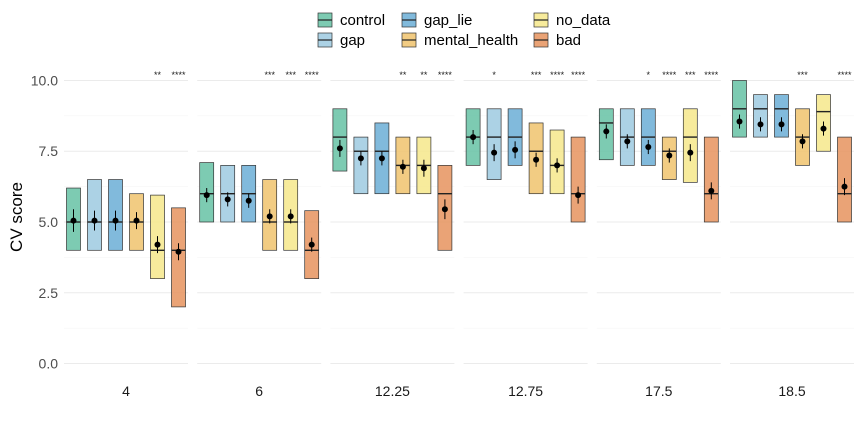 This screenshot has height=432, width=864. I want to click on y-tick-label: 10.0, so click(44, 80).